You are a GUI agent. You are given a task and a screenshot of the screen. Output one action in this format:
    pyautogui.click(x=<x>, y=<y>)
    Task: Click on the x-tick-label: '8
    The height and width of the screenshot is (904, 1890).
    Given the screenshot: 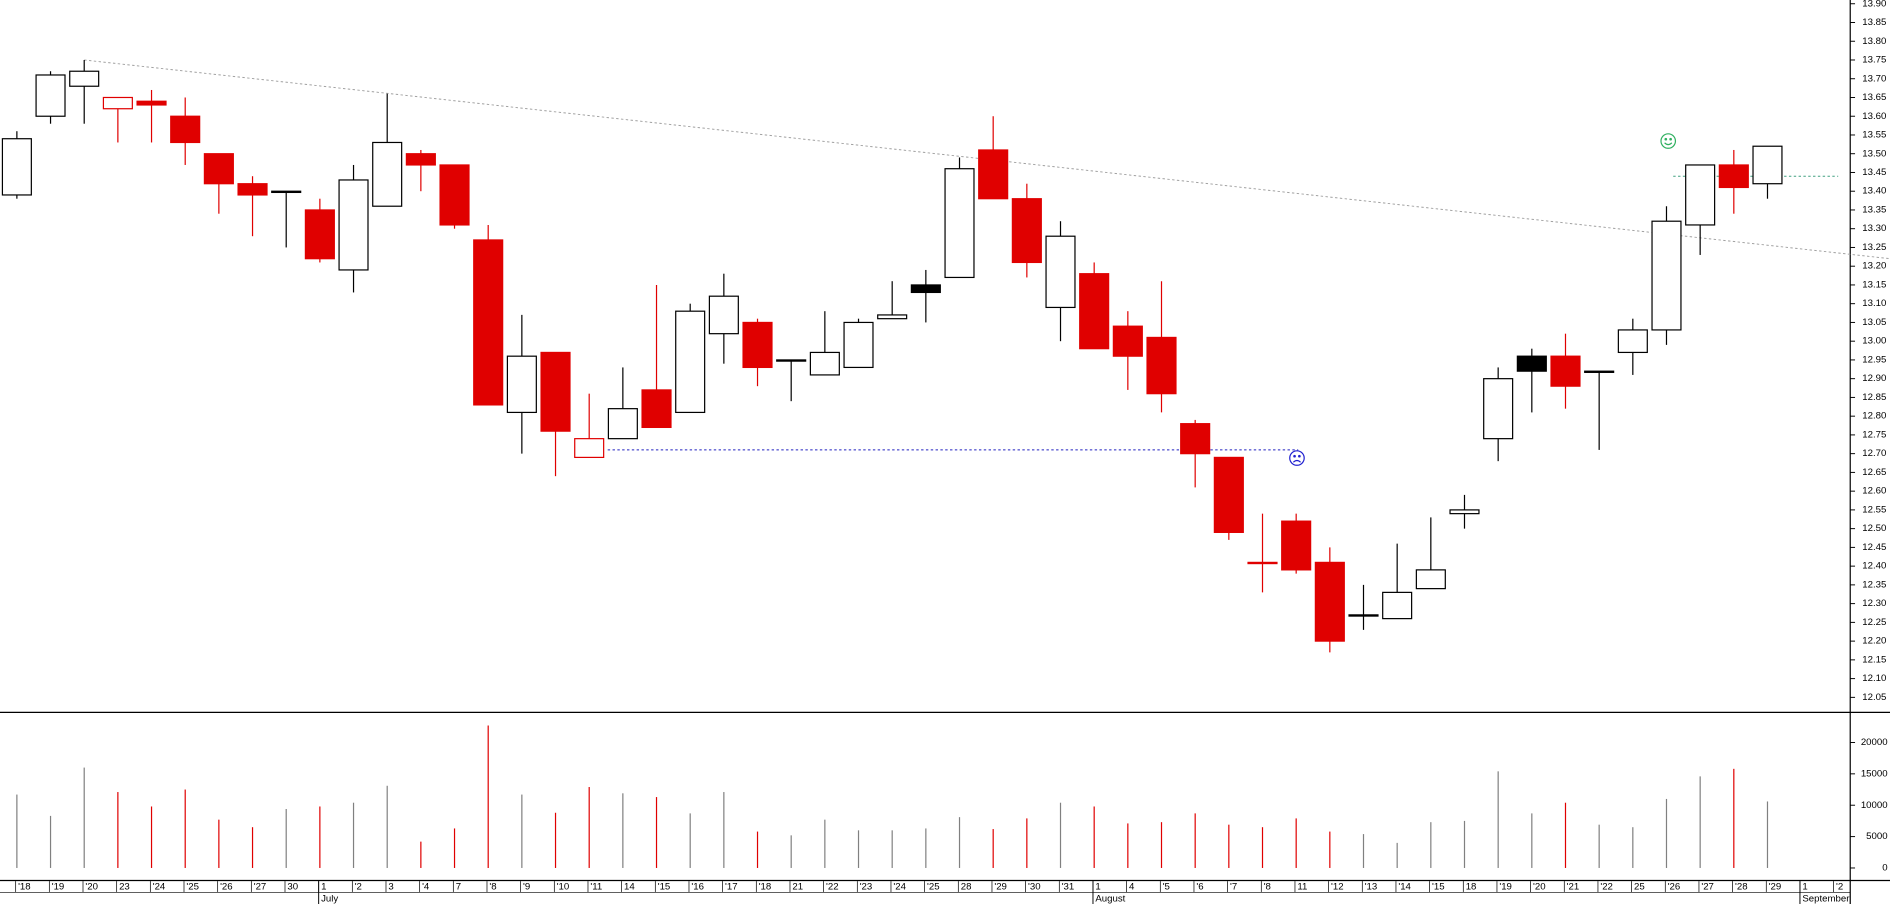 What is the action you would take?
    pyautogui.click(x=492, y=887)
    